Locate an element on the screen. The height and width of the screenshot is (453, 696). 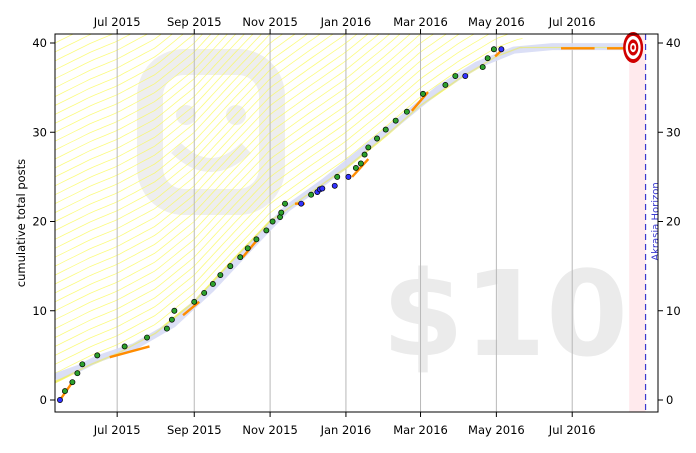
y-tick-label-right: 40 is located at coordinates (673, 43).